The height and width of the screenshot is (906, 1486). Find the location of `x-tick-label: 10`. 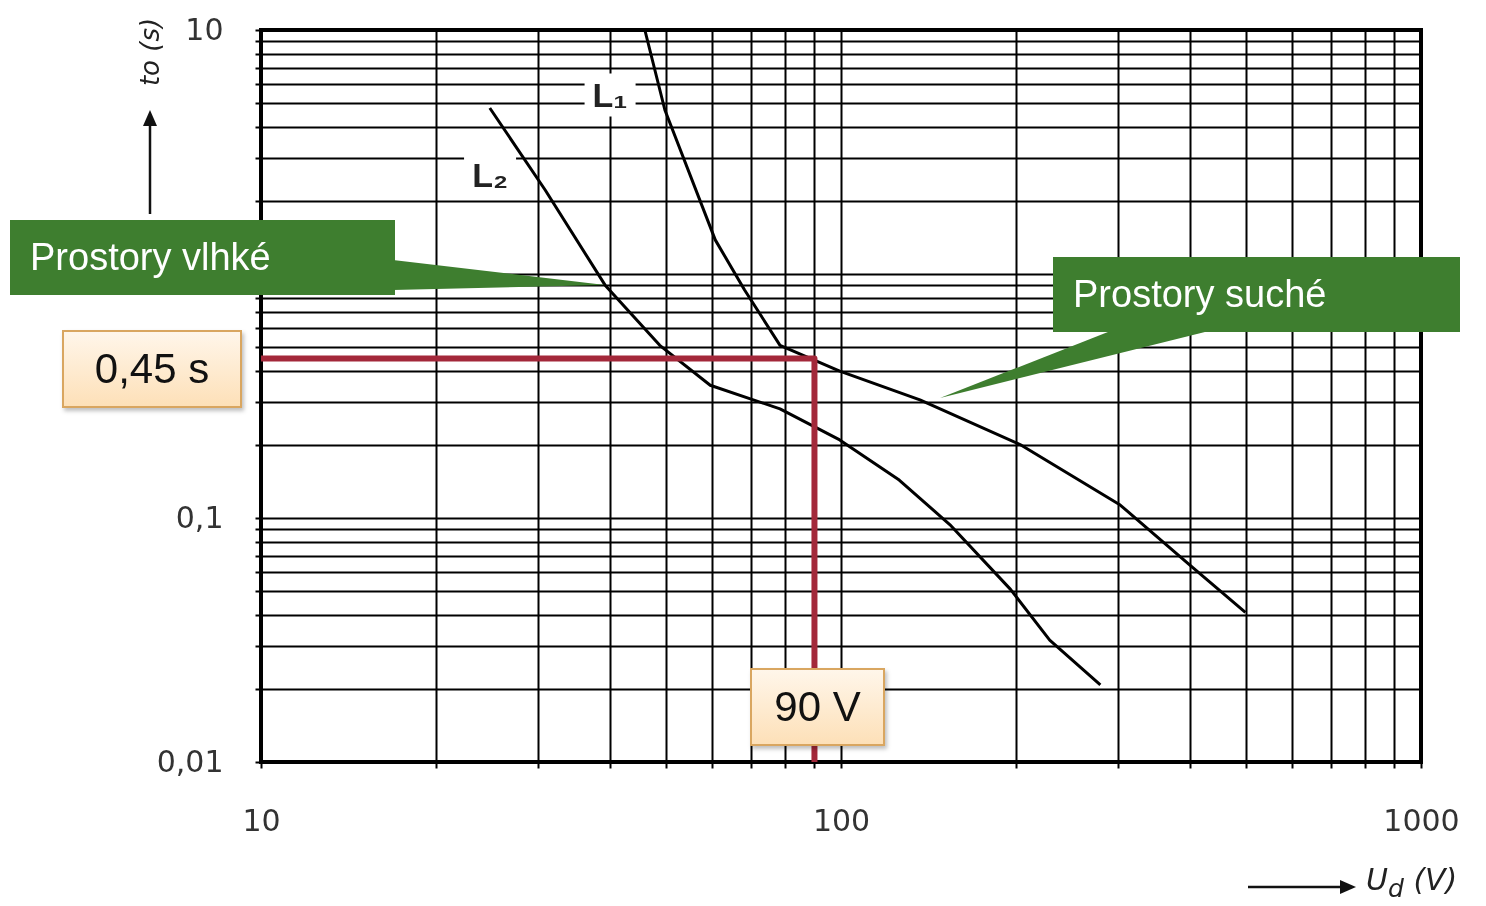

x-tick-label: 10 is located at coordinates (261, 820).